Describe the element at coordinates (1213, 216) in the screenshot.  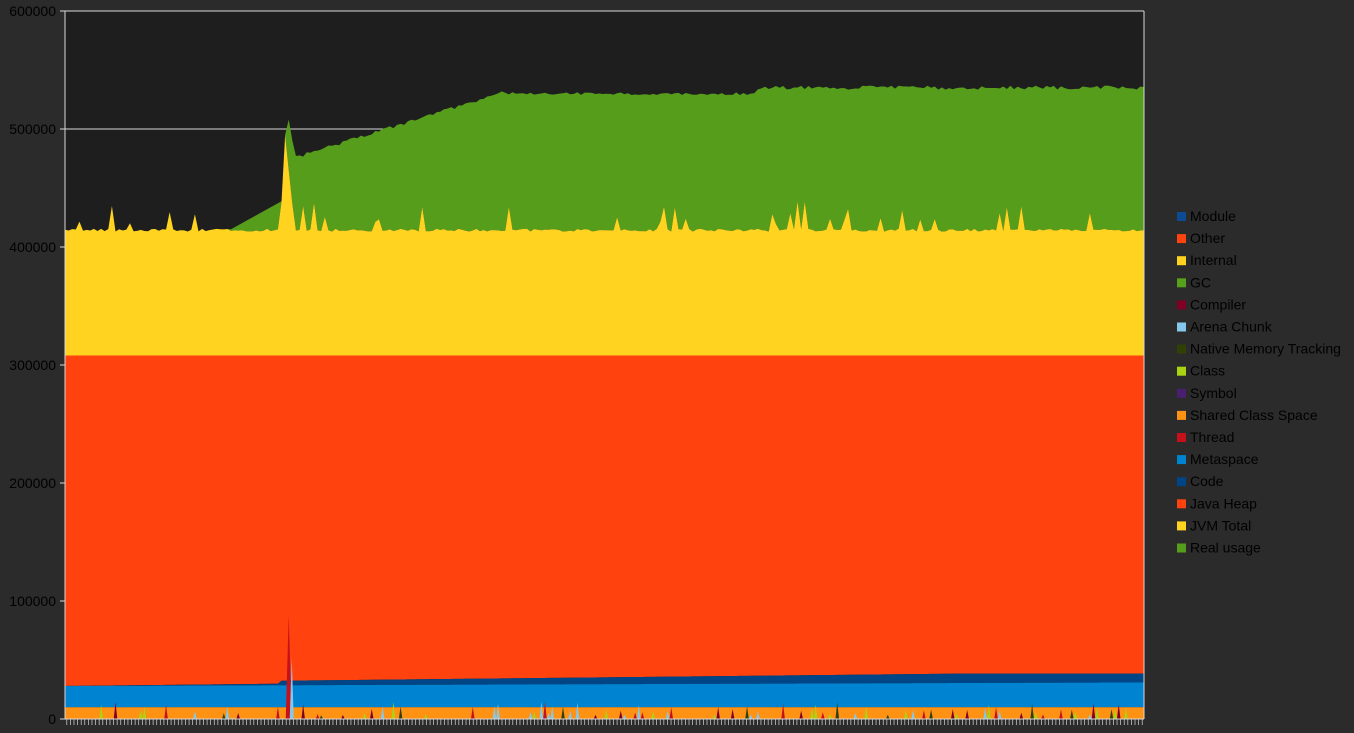
I see `legend-label: Module` at that location.